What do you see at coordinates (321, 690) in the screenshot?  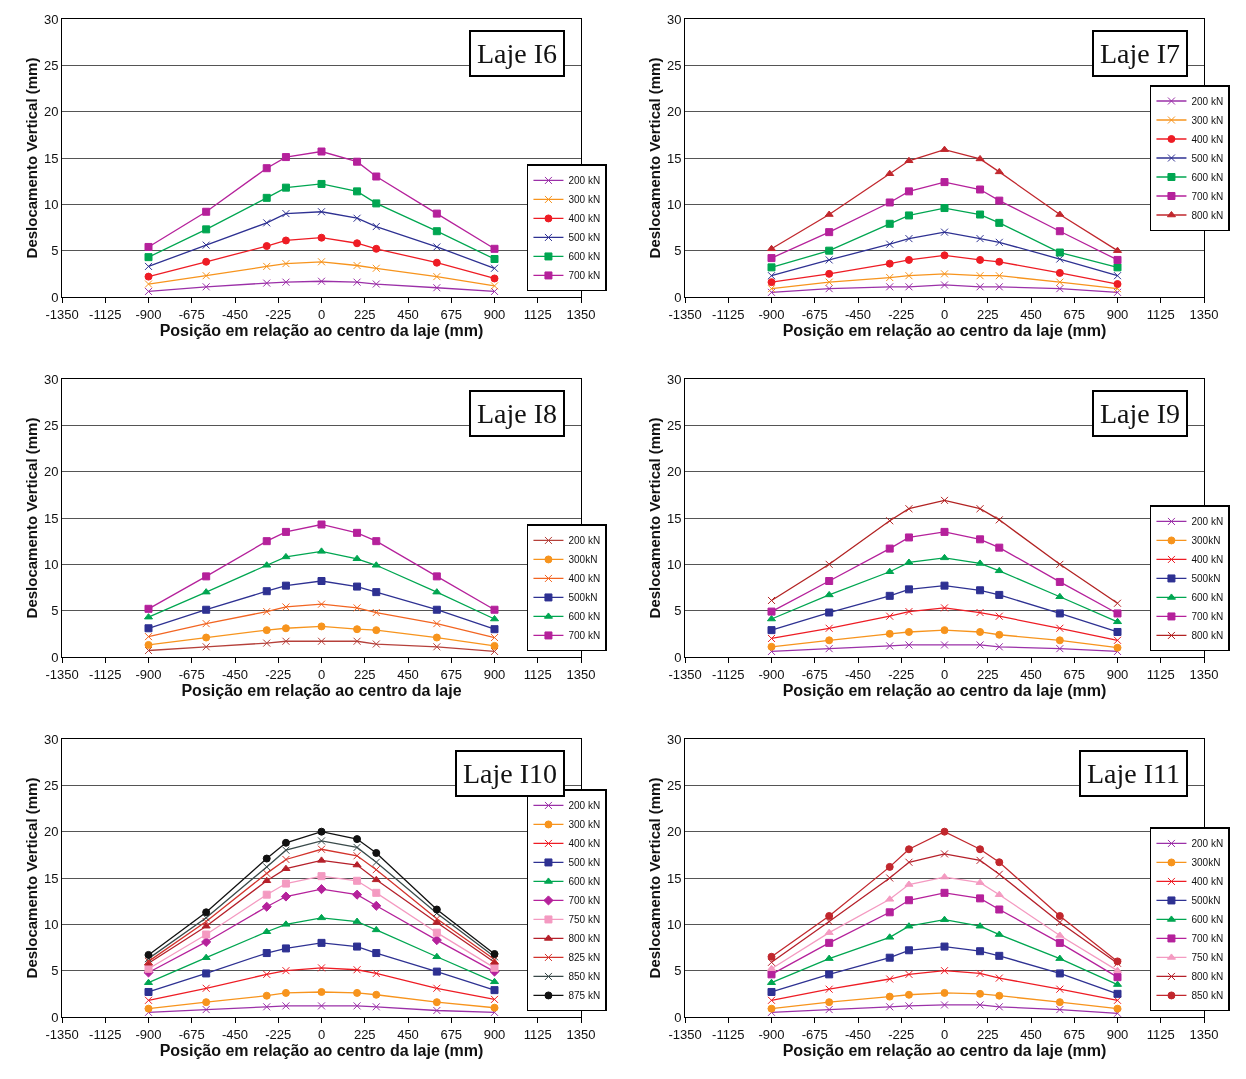 I see `x-axis-title: Posição em relação ao centro da laje` at bounding box center [321, 690].